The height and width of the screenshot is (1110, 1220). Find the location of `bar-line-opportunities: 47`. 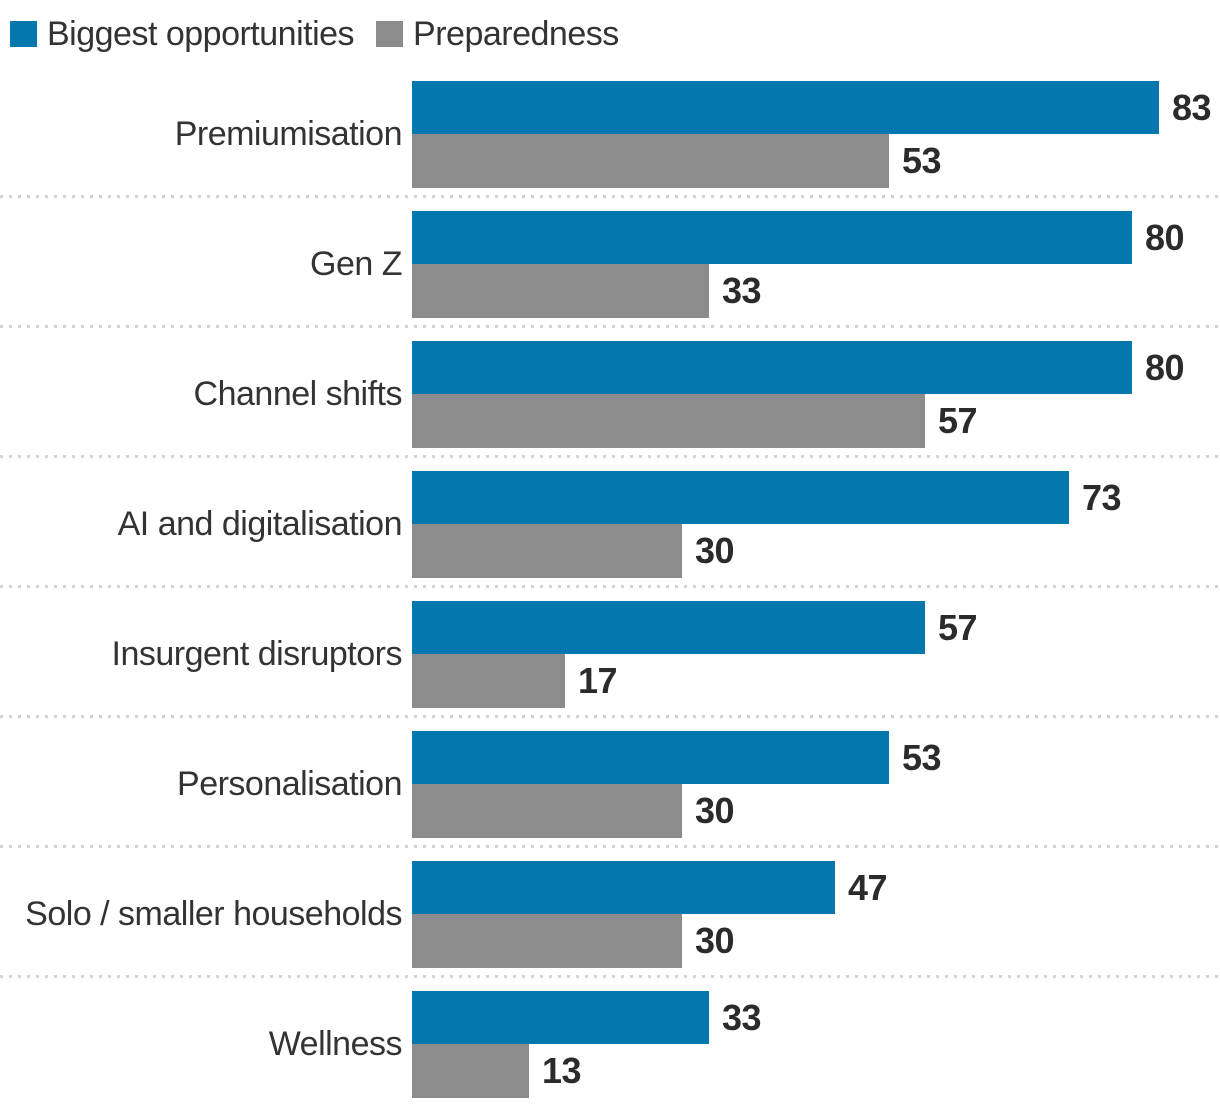

bar-line-opportunities: 47 is located at coordinates (816, 887).